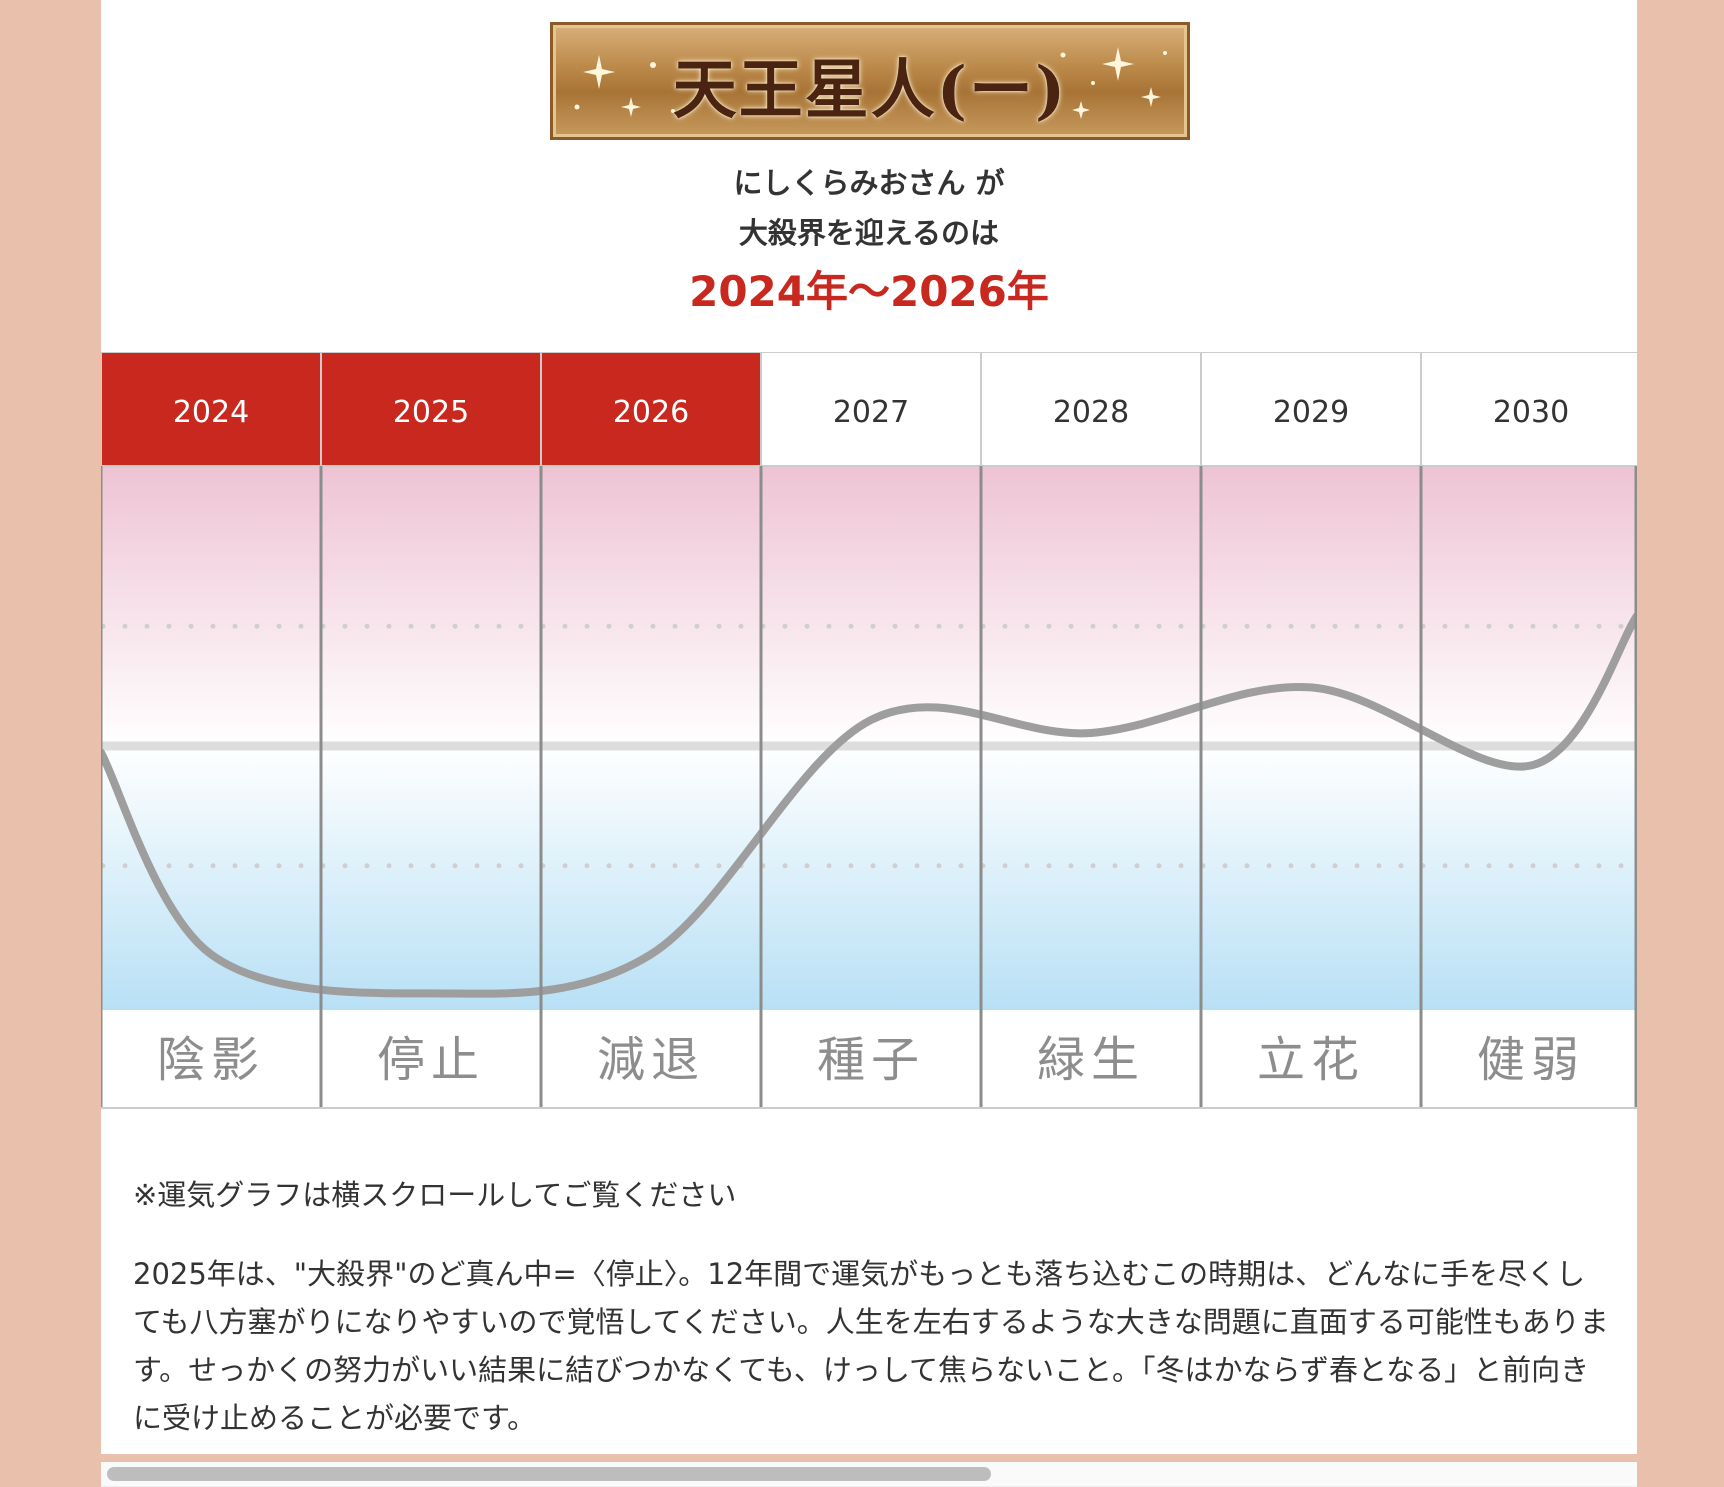 This screenshot has width=1724, height=1487. I want to click on phase-band, so click(869, 1059).